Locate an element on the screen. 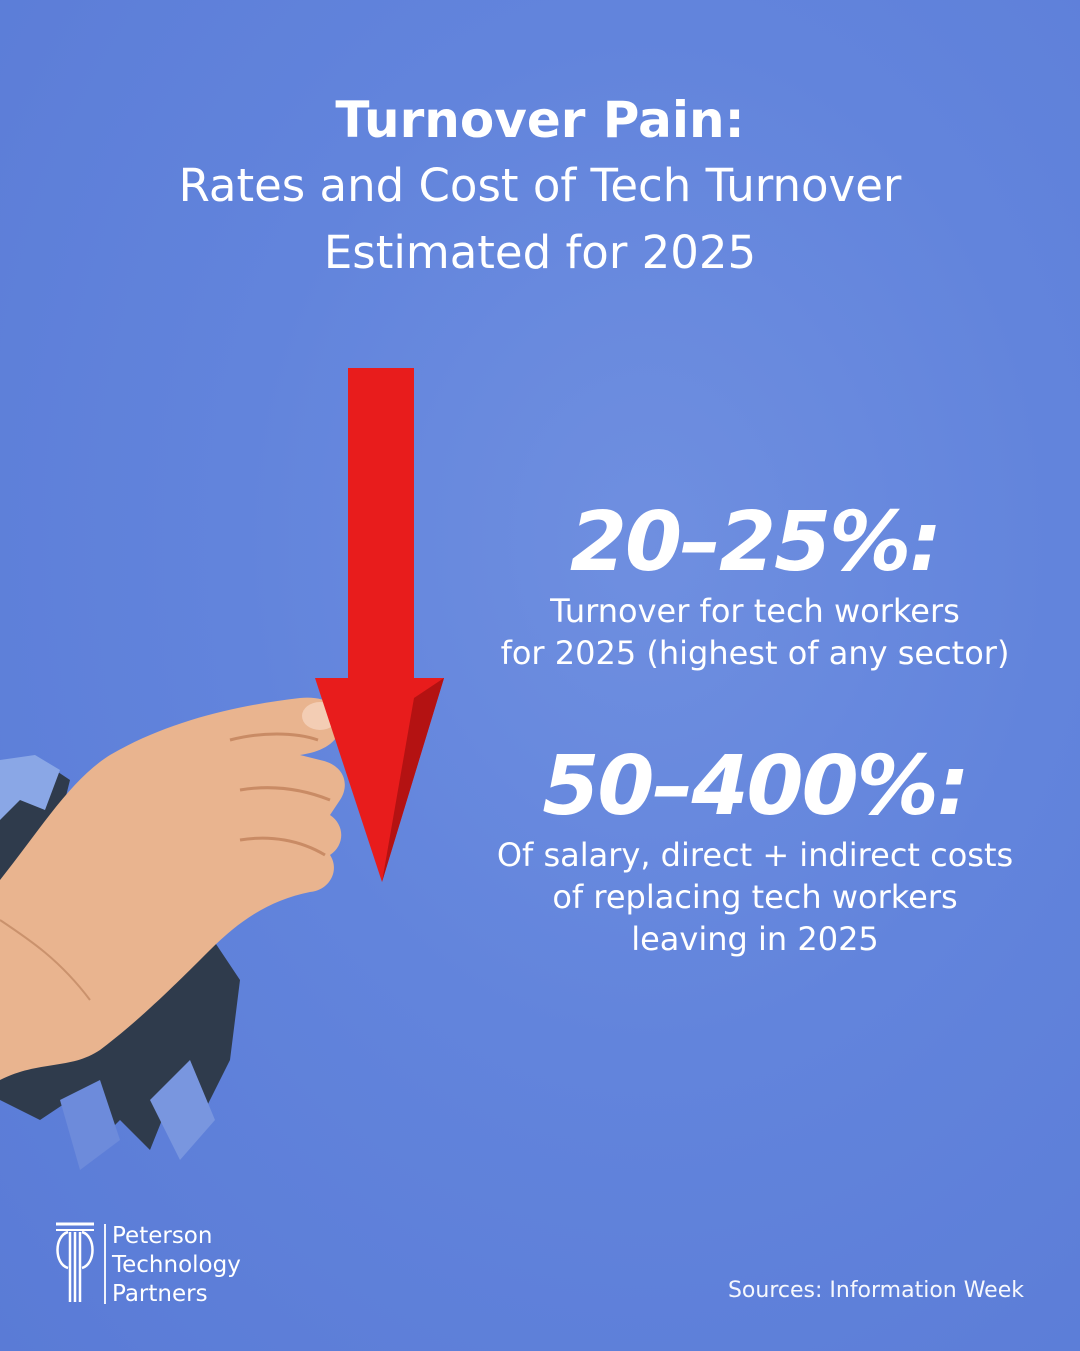 The width and height of the screenshot is (1080, 1351). stat-replacement-cost-desc-line-2: of replacing tech workers is located at coordinates (755, 897).